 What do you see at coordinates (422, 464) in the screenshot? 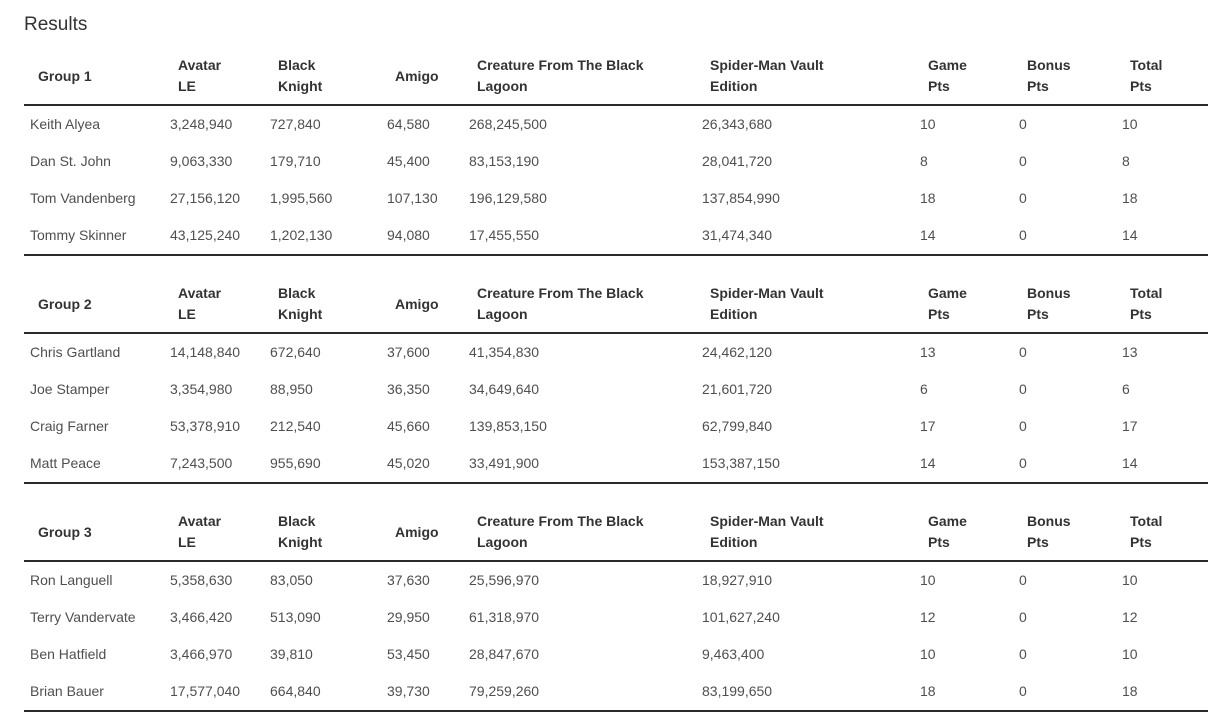
I see `score-cell: 45,020` at bounding box center [422, 464].